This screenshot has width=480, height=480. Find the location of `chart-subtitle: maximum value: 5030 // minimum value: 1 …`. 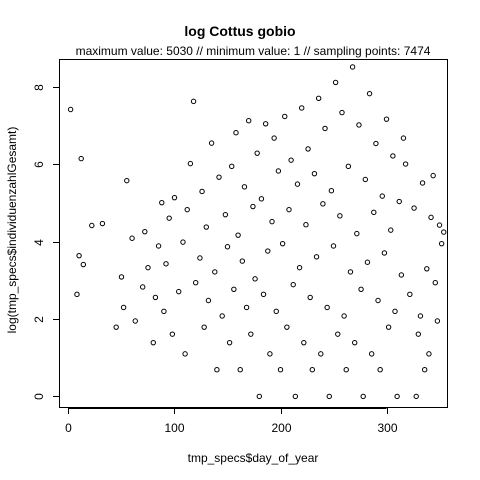

chart-subtitle: maximum value: 5030 // minimum value: 1 … is located at coordinates (253, 51).